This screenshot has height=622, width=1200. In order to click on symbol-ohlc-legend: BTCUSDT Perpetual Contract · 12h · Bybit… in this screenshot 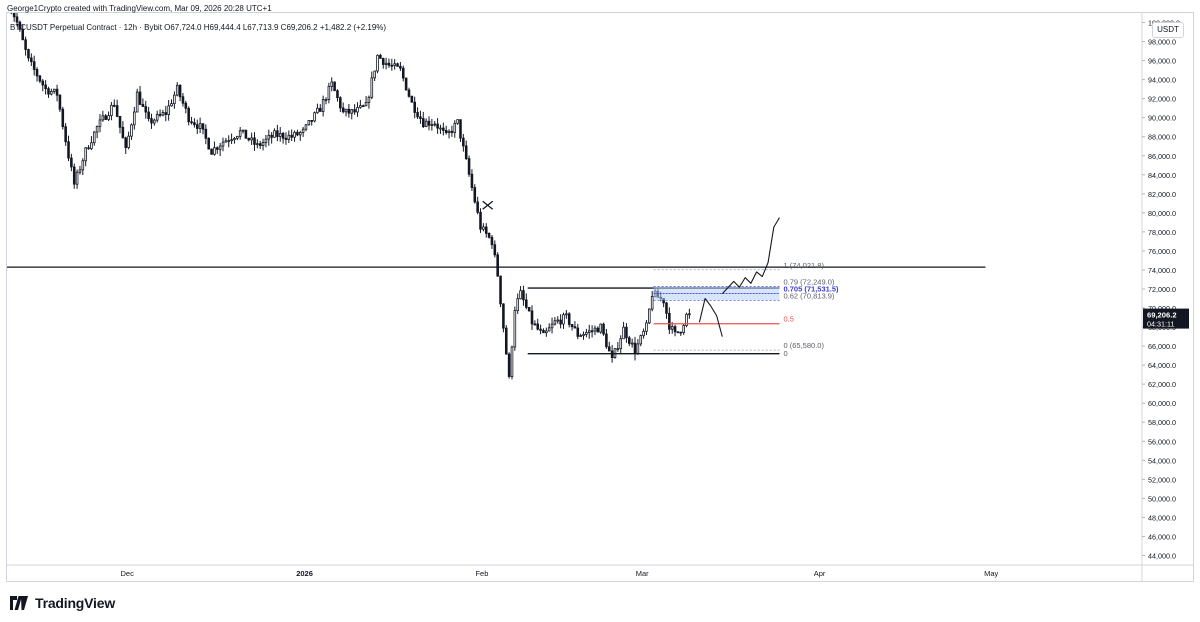, I will do `click(198, 27)`.